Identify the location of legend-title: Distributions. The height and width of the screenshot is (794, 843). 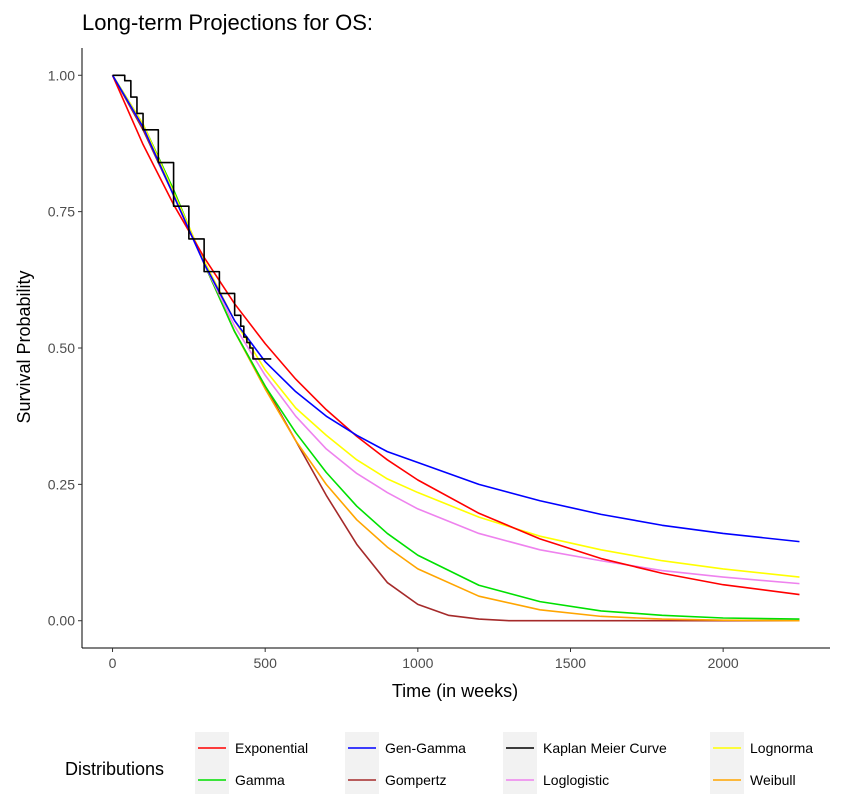
(114, 769).